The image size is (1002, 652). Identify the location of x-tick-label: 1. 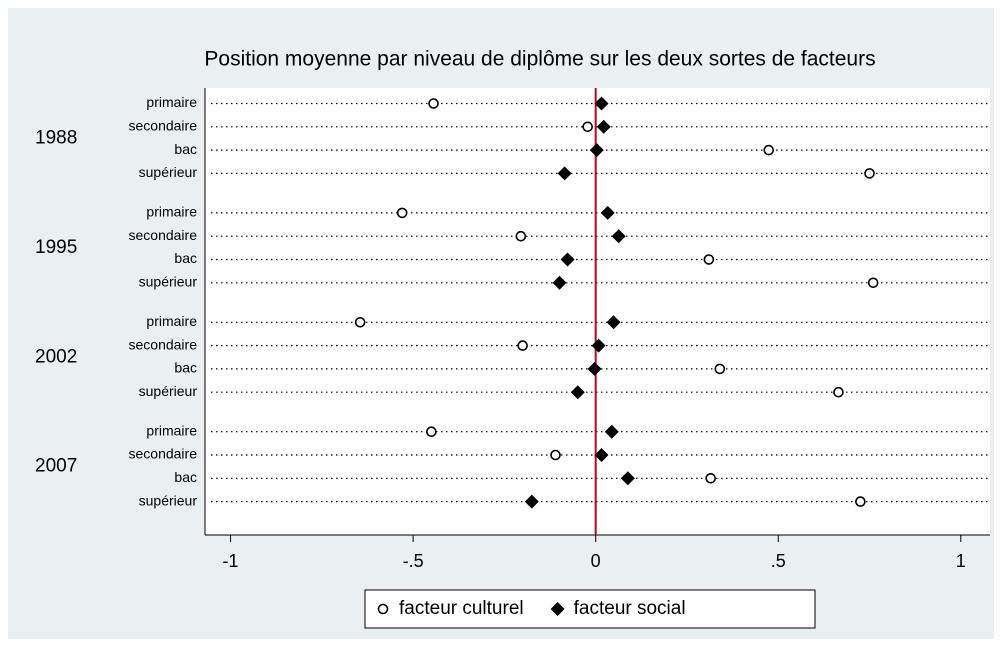
(961, 561).